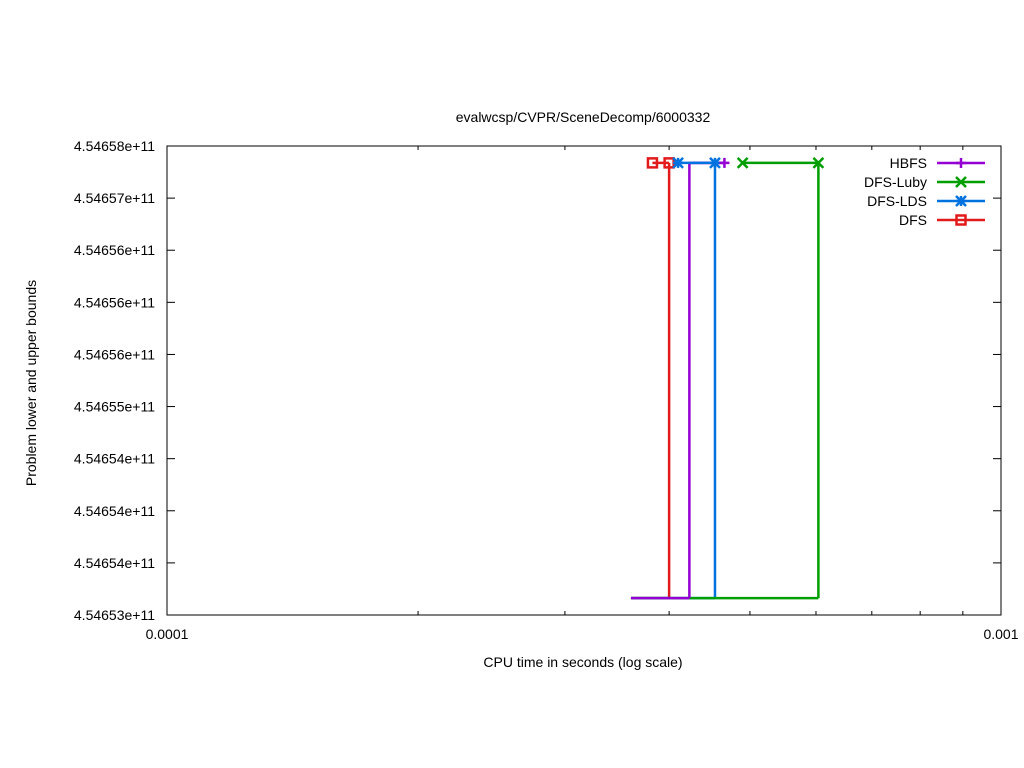 The width and height of the screenshot is (1024, 768). Describe the element at coordinates (724, 162) in the screenshot. I see `series-point-hbfs` at that location.